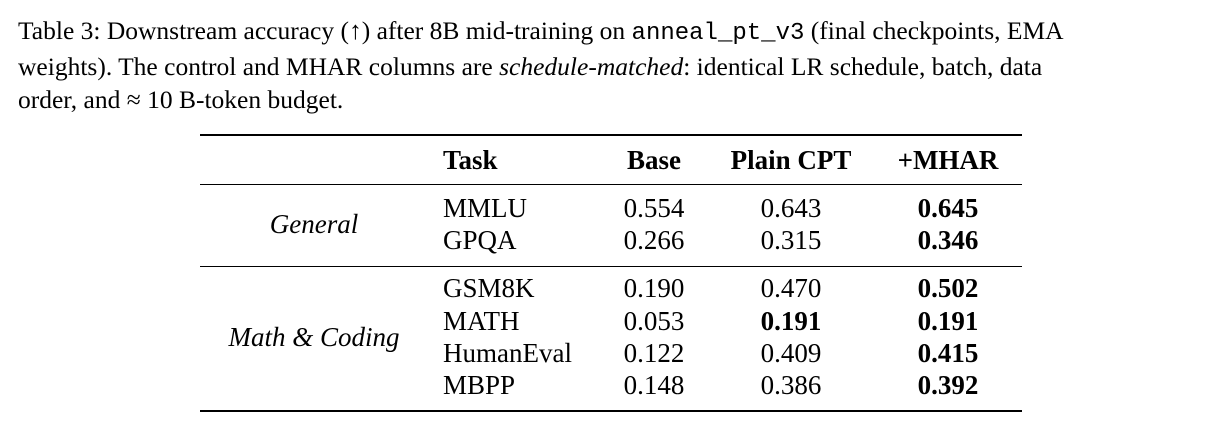  I want to click on row-plain-cpt: 0.409, so click(791, 353).